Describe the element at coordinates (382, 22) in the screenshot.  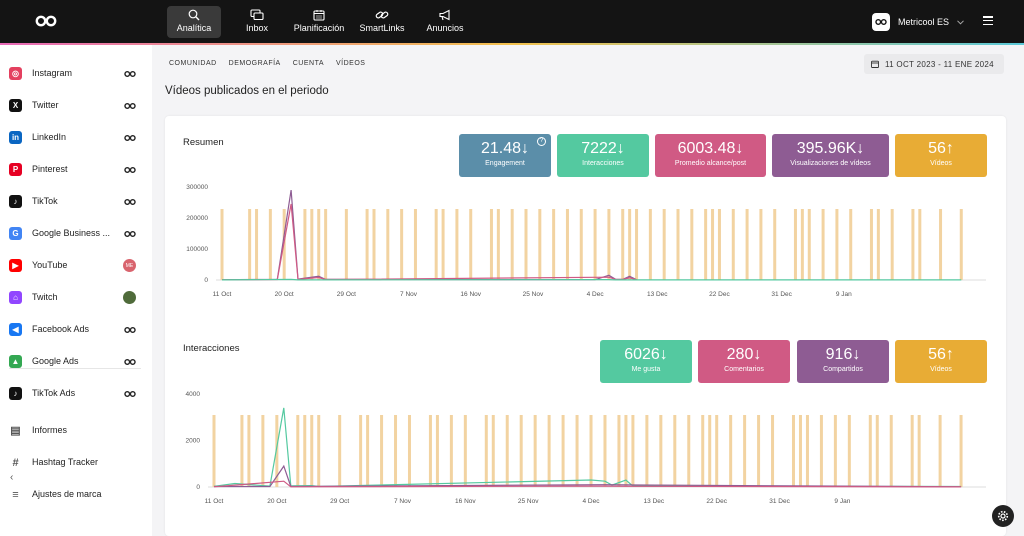
I see `nav-smartlinks: SmartLinks` at that location.